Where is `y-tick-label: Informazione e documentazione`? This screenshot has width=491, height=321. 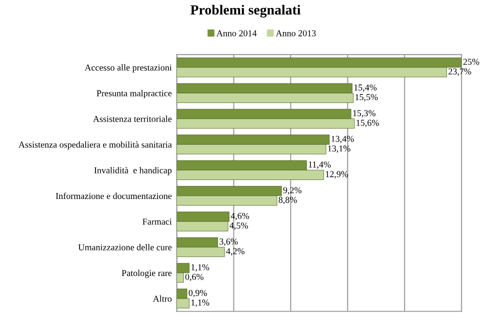 y-tick-label: Informazione e documentazione is located at coordinates (114, 196).